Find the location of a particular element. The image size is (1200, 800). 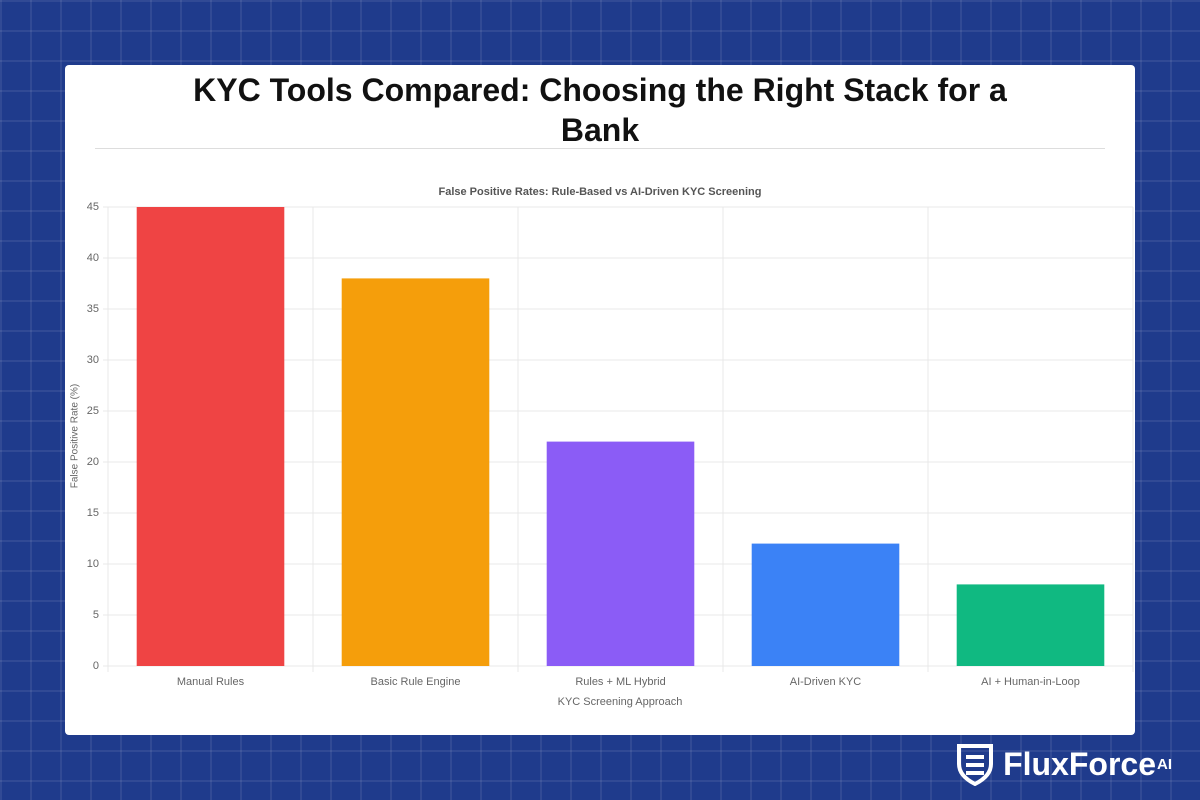

y-tick-label: 40 is located at coordinates (93, 258).